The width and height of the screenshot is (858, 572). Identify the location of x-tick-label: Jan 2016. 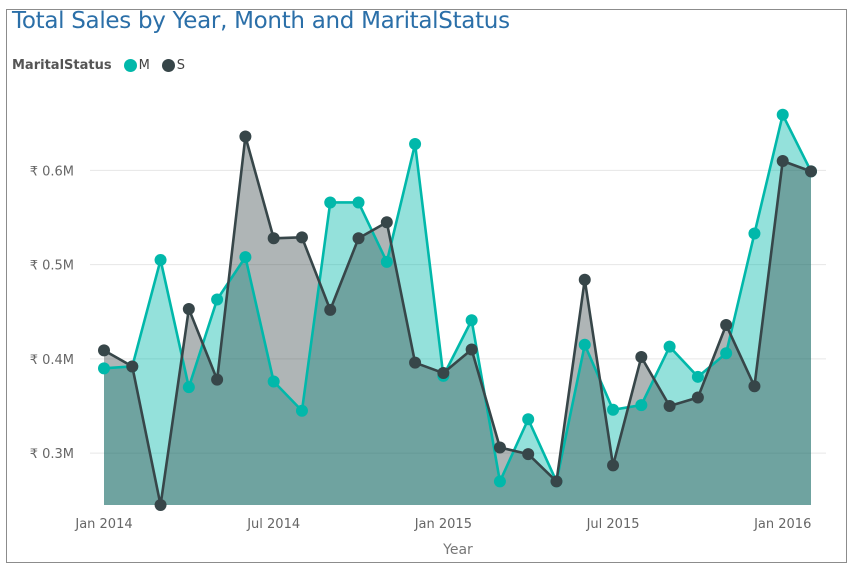
(782, 524).